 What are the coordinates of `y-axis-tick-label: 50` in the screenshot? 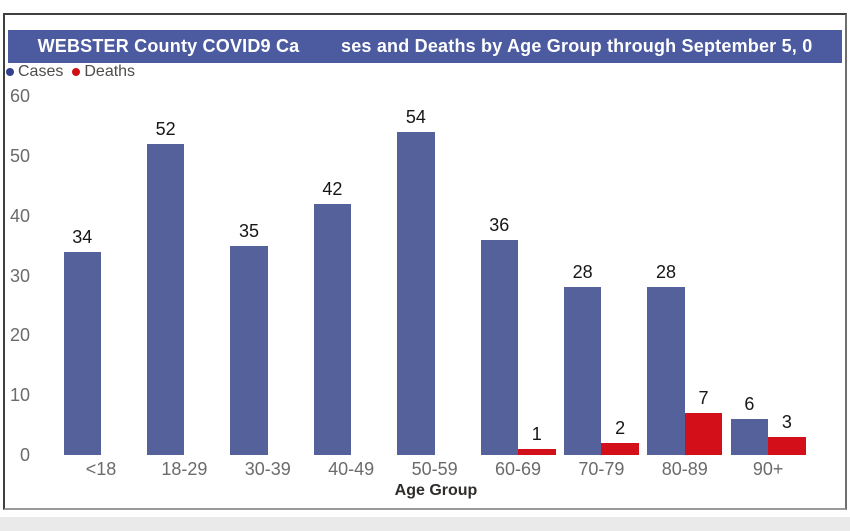 It's located at (19, 155).